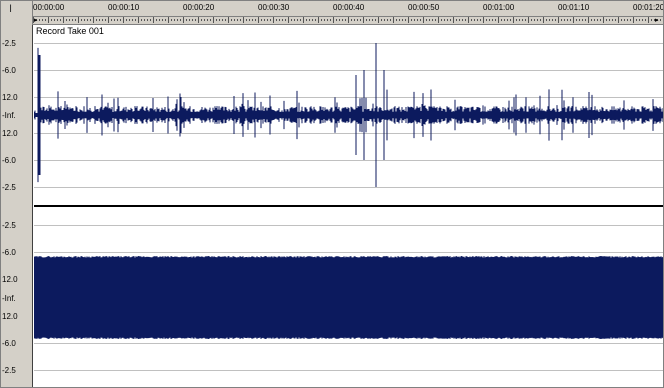 This screenshot has width=664, height=388. I want to click on ruler-time-label: 00:00:40, so click(349, 7).